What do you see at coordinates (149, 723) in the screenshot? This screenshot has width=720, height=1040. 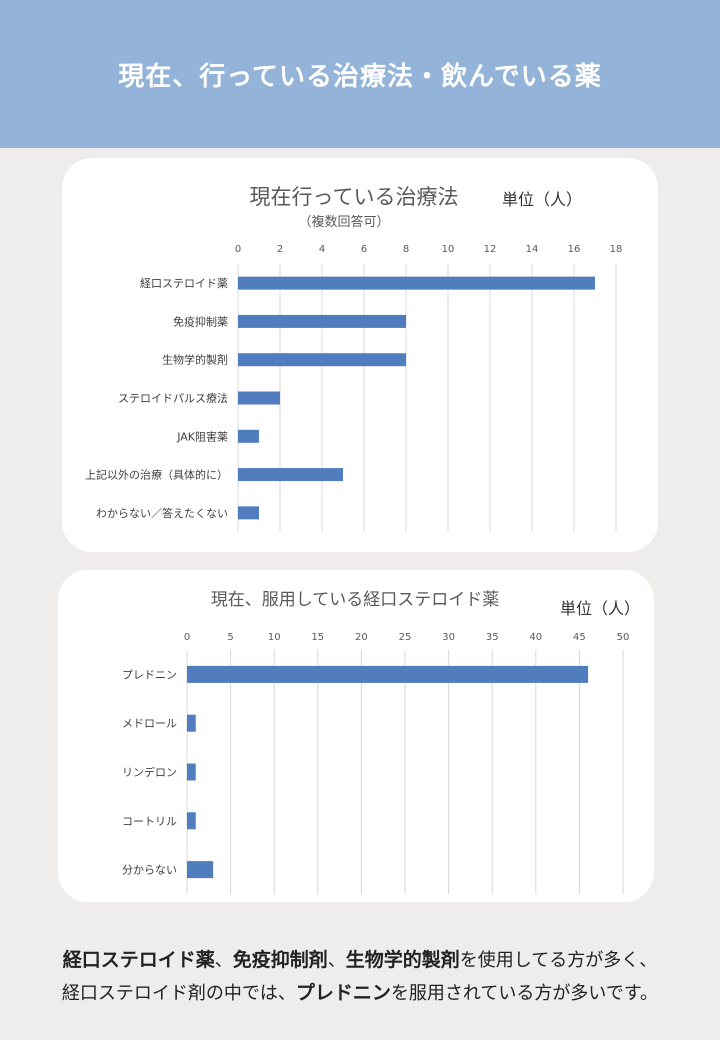 I see `category-label: メドロール` at bounding box center [149, 723].